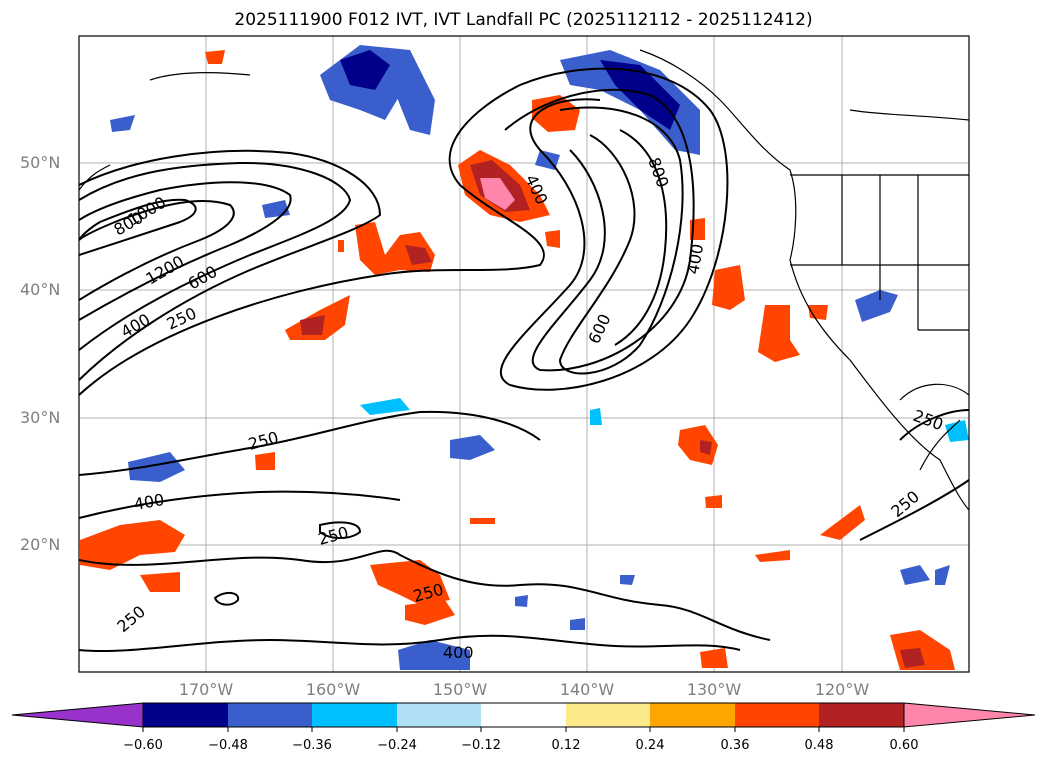 The image size is (1047, 765). I want to click on lat-label: 40°N, so click(40, 289).